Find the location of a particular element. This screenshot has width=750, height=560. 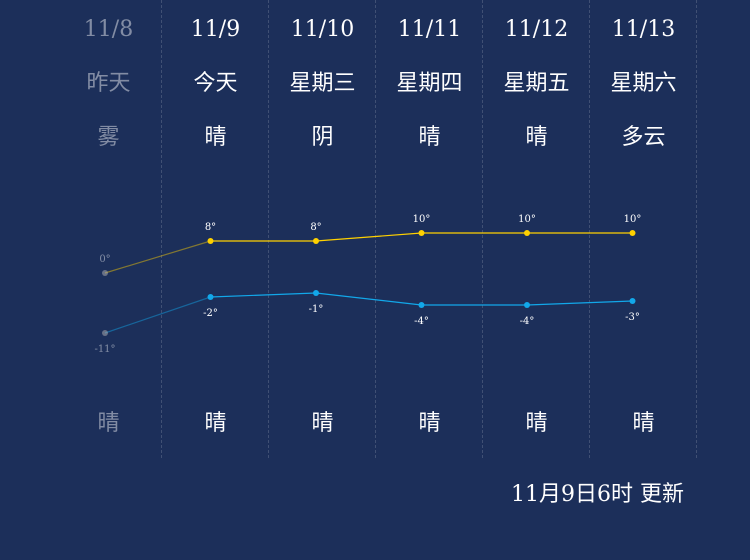

low-temp-label: -2° is located at coordinates (210, 313).